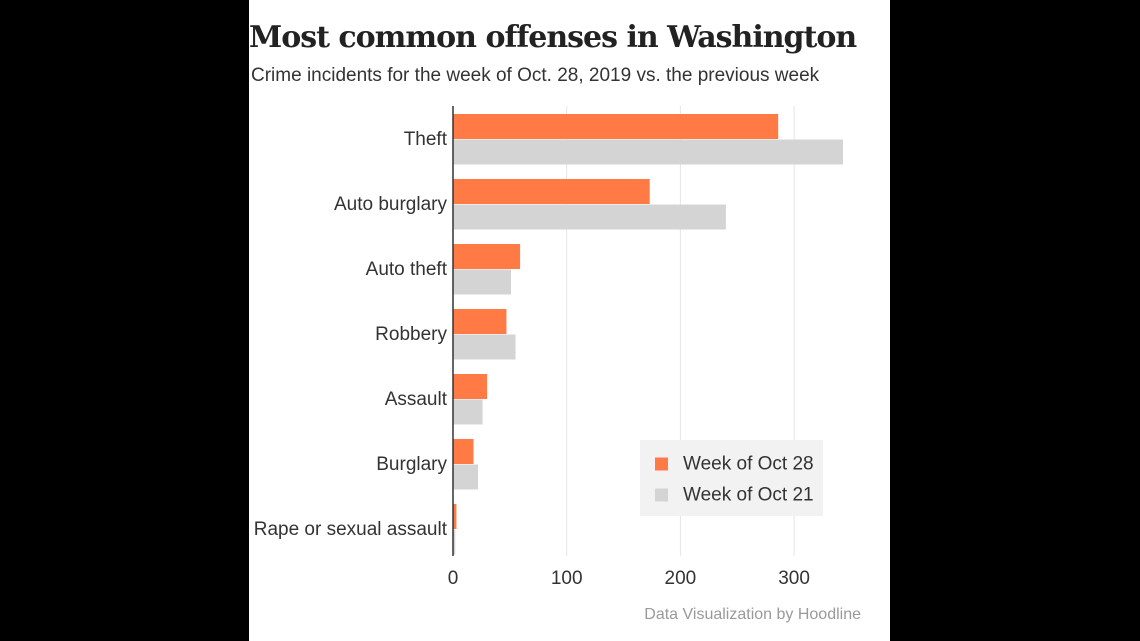 The height and width of the screenshot is (641, 1140). Describe the element at coordinates (482, 282) in the screenshot. I see `bar-auto-theft-previous` at that location.